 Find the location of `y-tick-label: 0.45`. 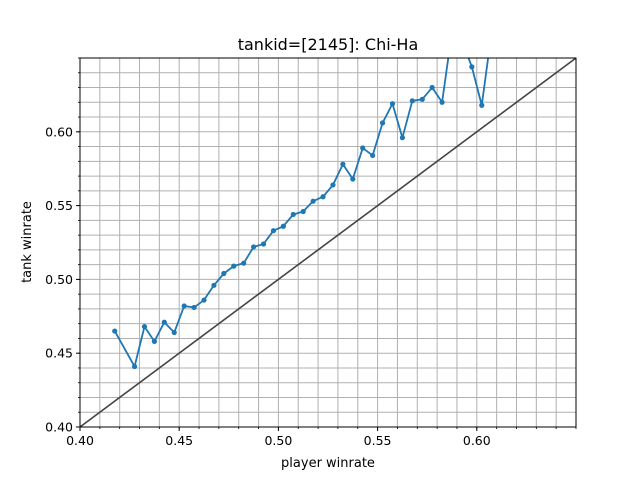

y-tick-label: 0.45 is located at coordinates (59, 353).